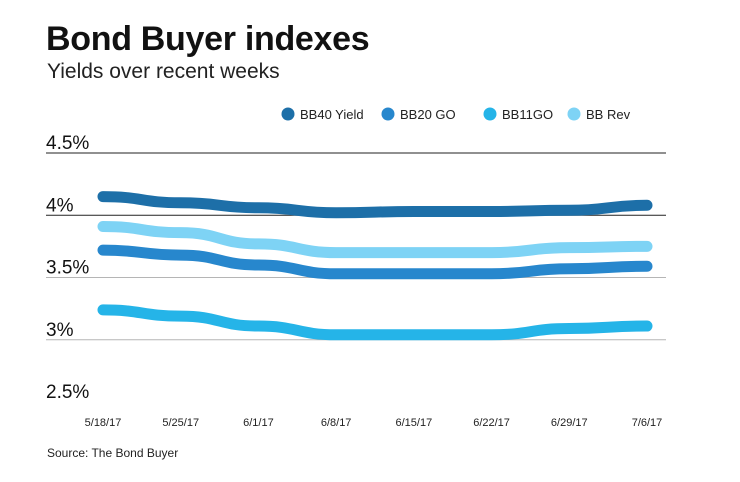 Image resolution: width=740 pixels, height=482 pixels. What do you see at coordinates (60, 205) in the screenshot?
I see `y-tick-label: 4%` at bounding box center [60, 205].